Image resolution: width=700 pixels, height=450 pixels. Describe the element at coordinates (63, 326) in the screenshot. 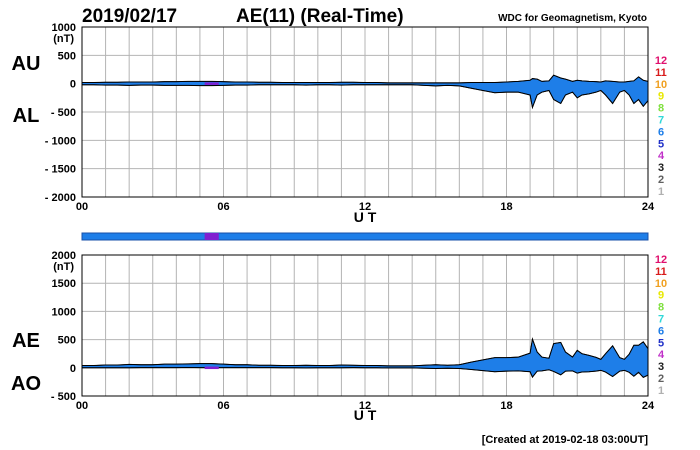

I see `ae-ao-y-ticks: 2000 1500 1000 500 0 - 500` at that location.